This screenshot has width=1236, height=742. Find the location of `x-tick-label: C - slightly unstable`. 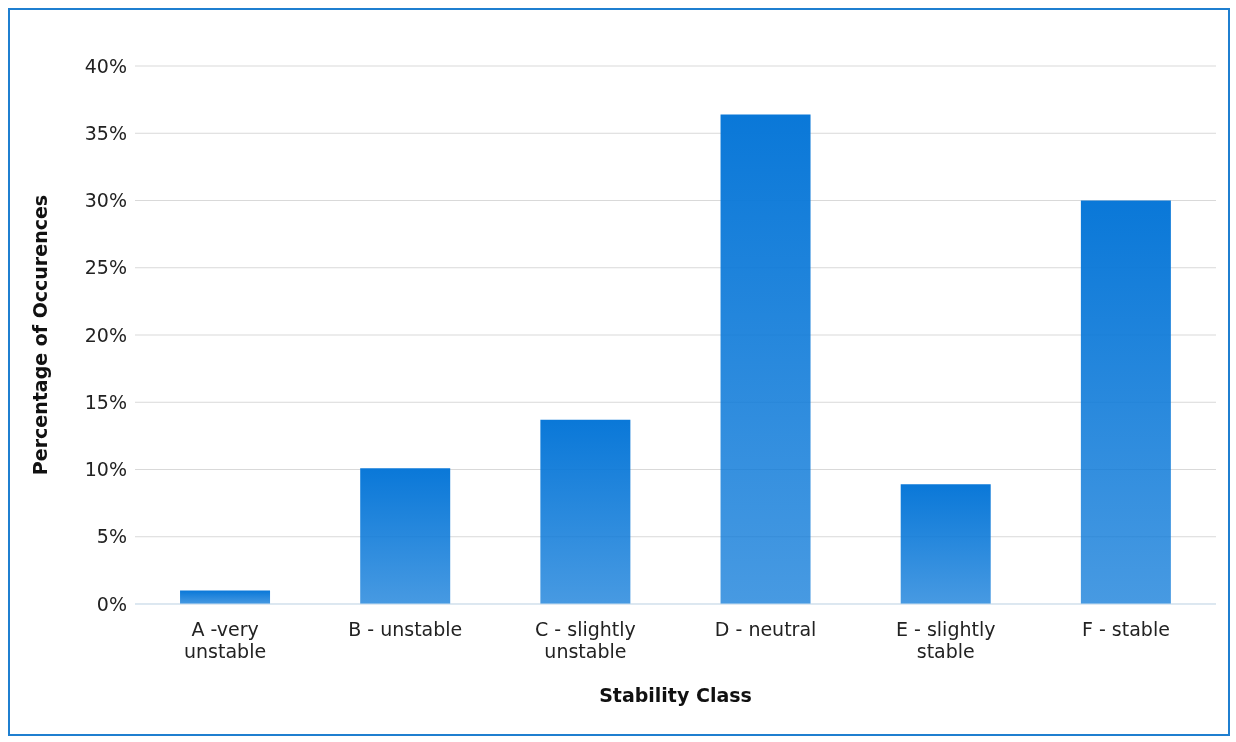

x-tick-label: C - slightly unstable is located at coordinates (585, 640).